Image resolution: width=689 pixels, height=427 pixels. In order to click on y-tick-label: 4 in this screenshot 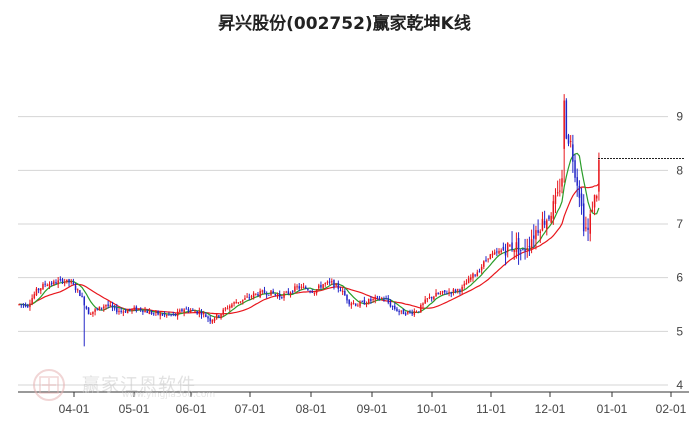, I will do `click(679, 385)`.